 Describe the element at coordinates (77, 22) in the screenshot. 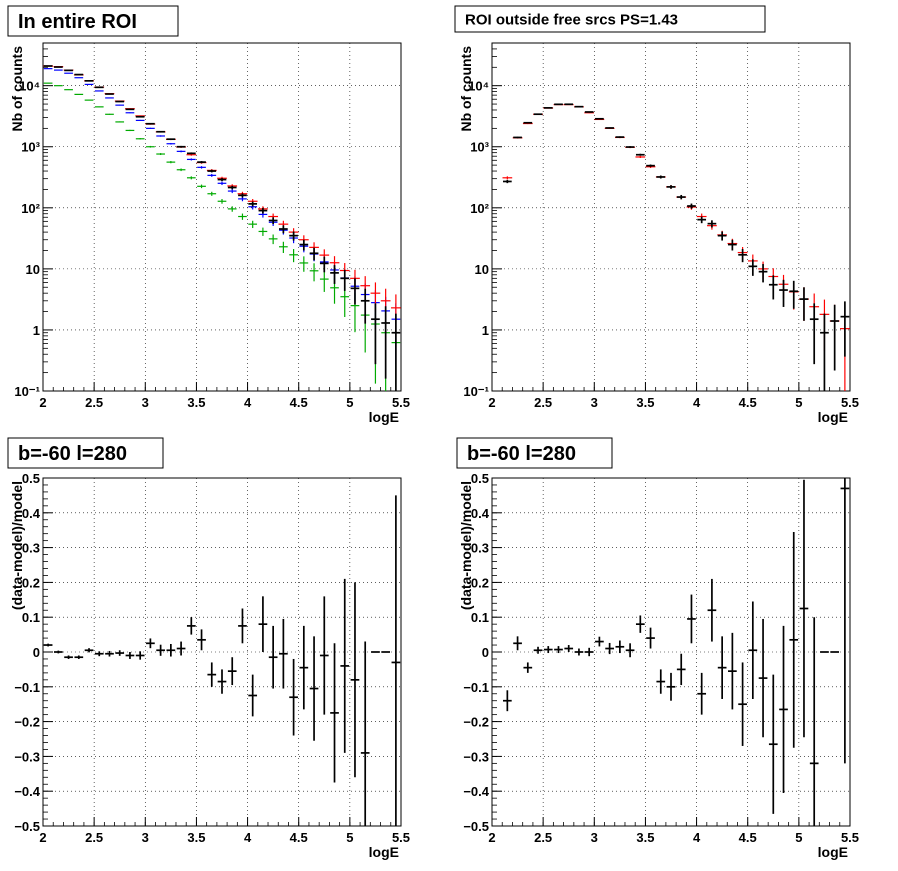

I see `chart-title: In entire ROI` at that location.